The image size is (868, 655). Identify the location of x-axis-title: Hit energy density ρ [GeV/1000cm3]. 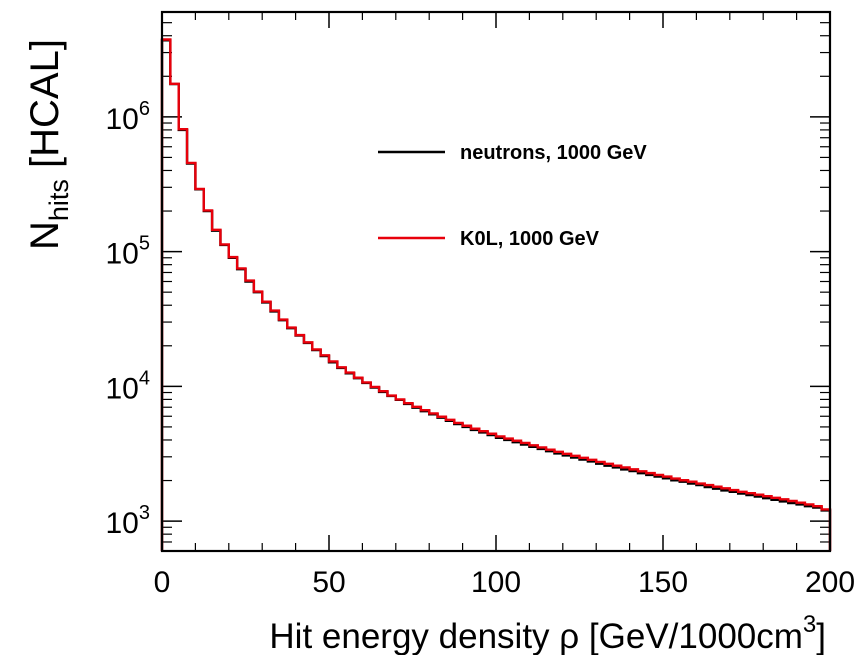
(547, 633).